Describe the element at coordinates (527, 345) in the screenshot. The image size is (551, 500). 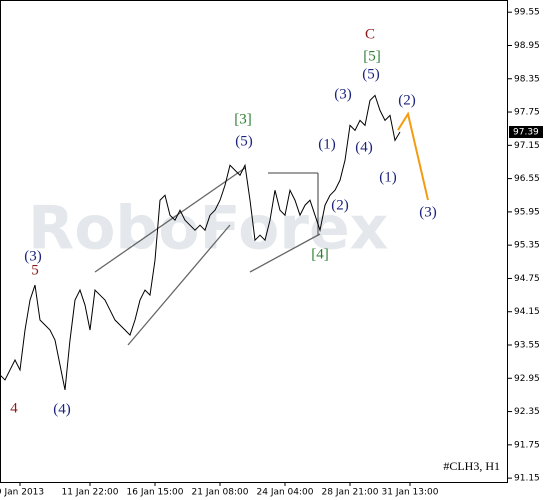
I see `y-tick-label: 93.55` at that location.